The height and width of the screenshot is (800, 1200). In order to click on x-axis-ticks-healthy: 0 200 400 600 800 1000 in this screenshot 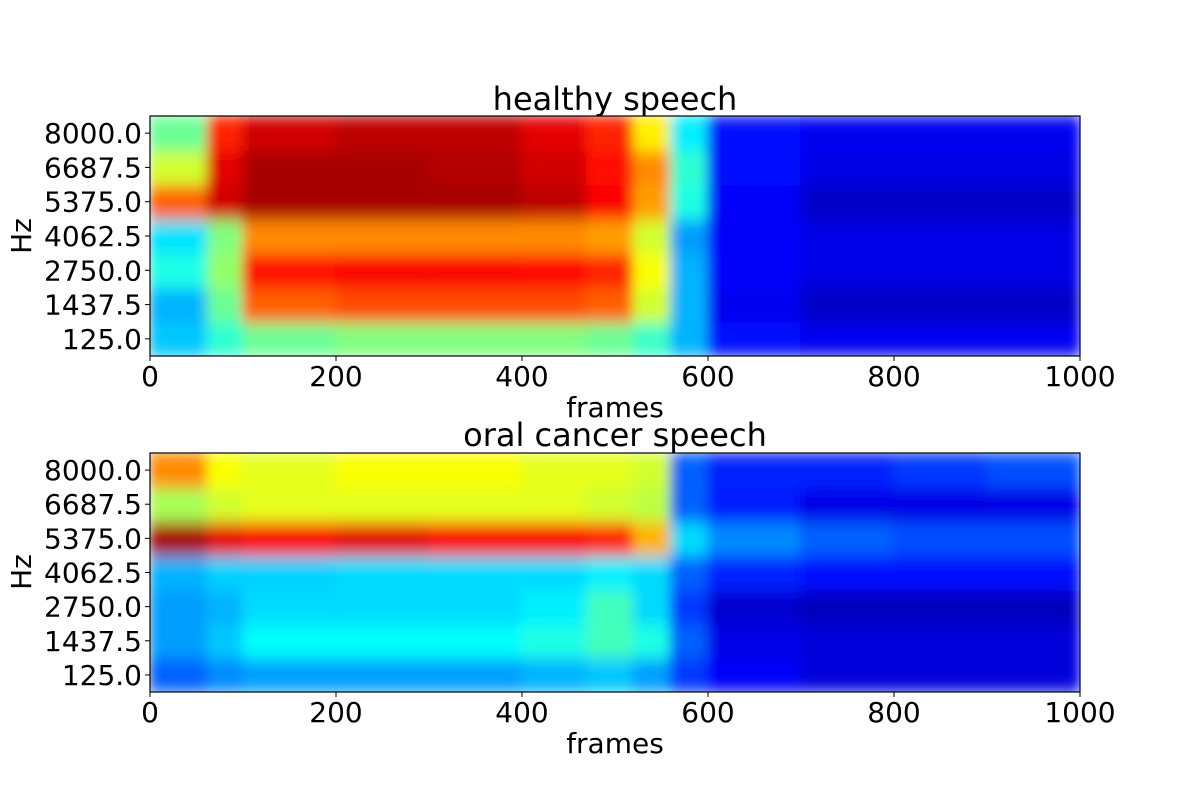, I will do `click(628, 374)`.